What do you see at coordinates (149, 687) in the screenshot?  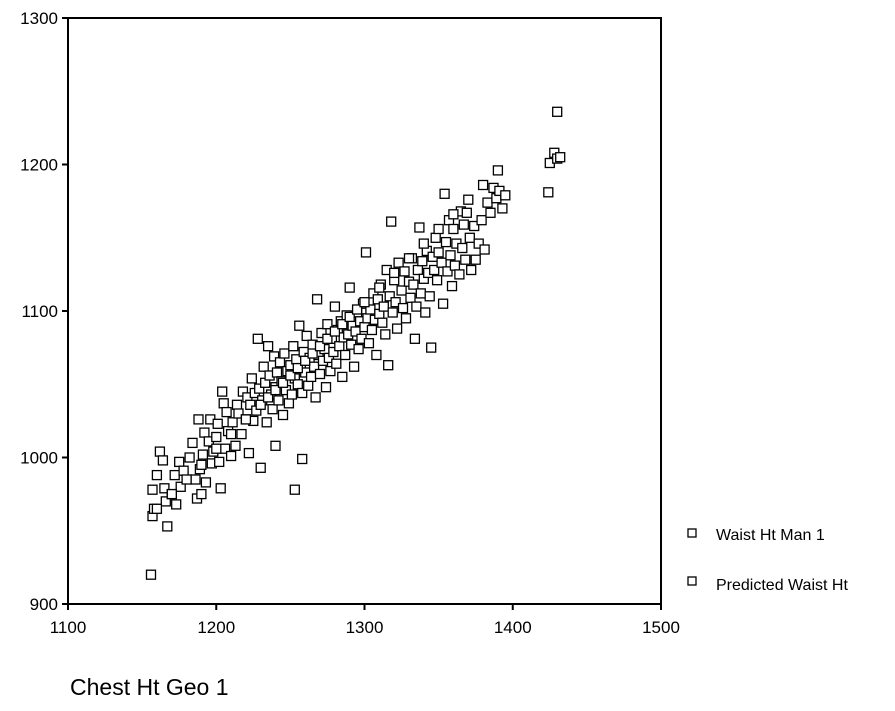 I see `x-axis-title: Chest Ht Geo 1` at bounding box center [149, 687].